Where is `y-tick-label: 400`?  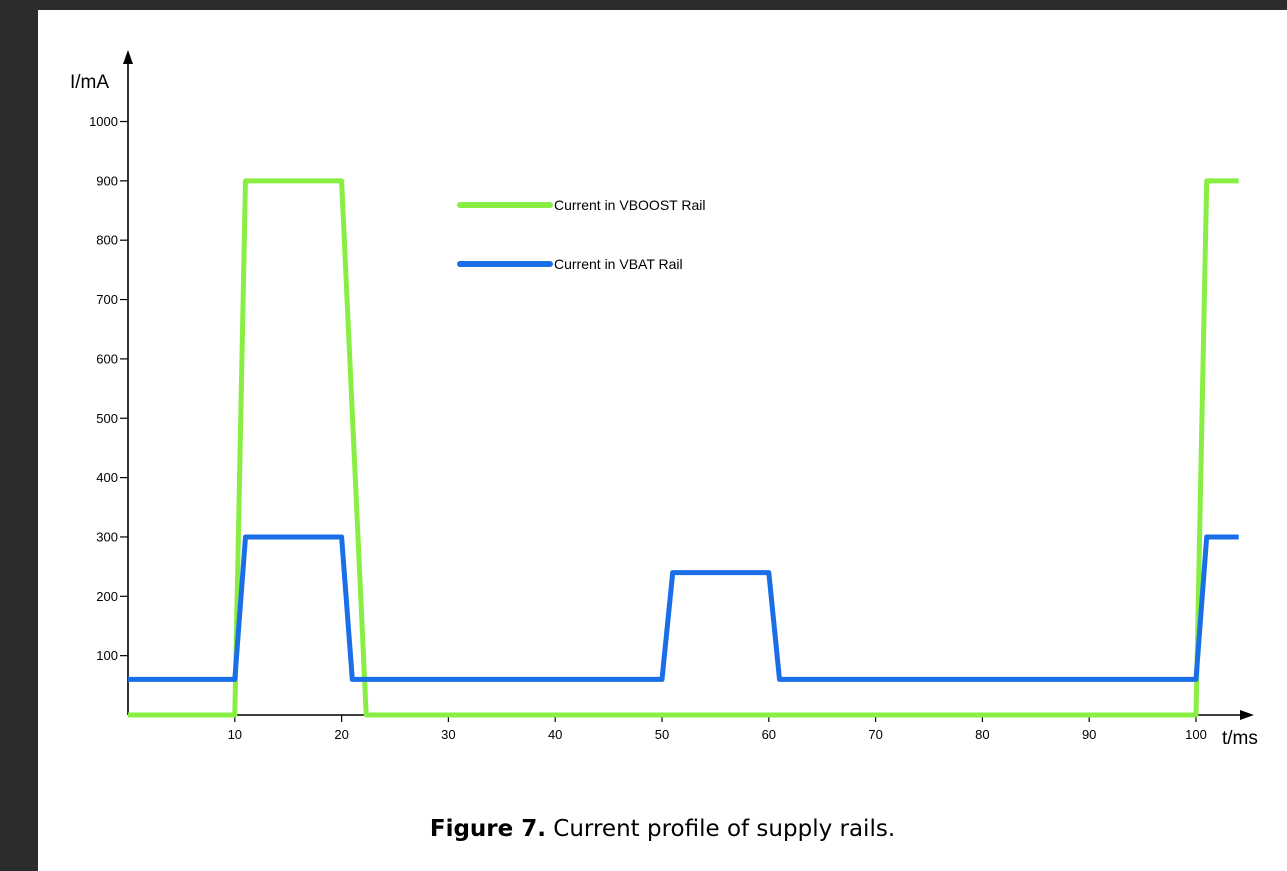 y-tick-label: 400 is located at coordinates (107, 477).